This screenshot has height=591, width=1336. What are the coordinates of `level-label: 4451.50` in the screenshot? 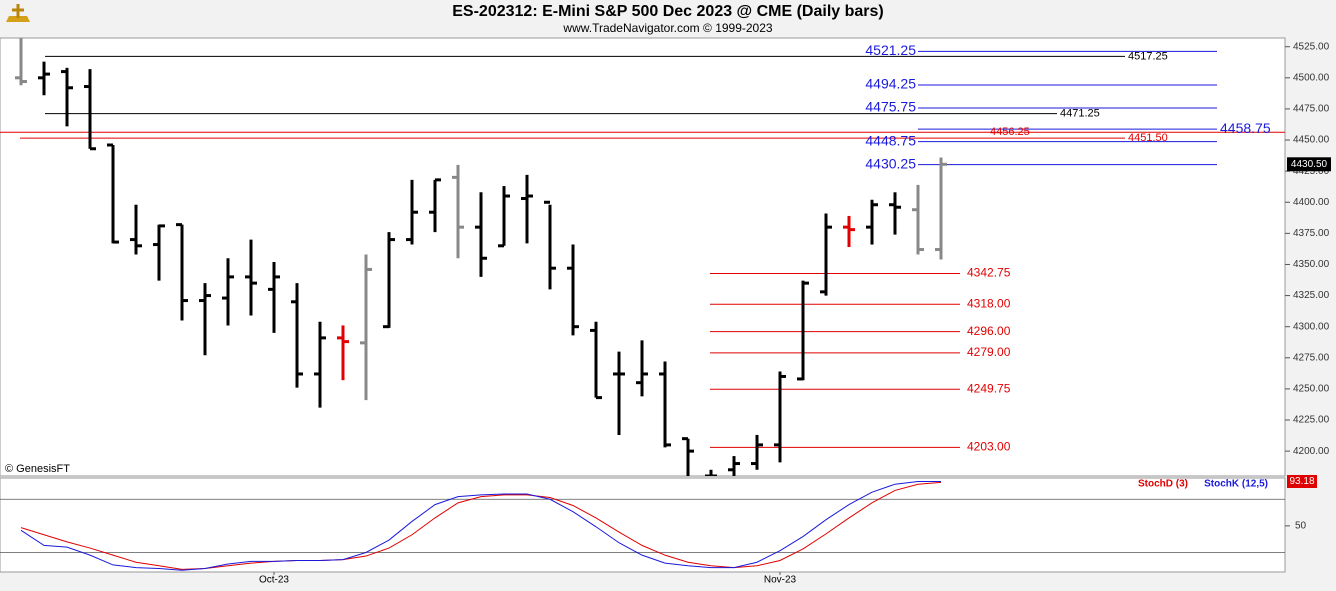 It's located at (1148, 138).